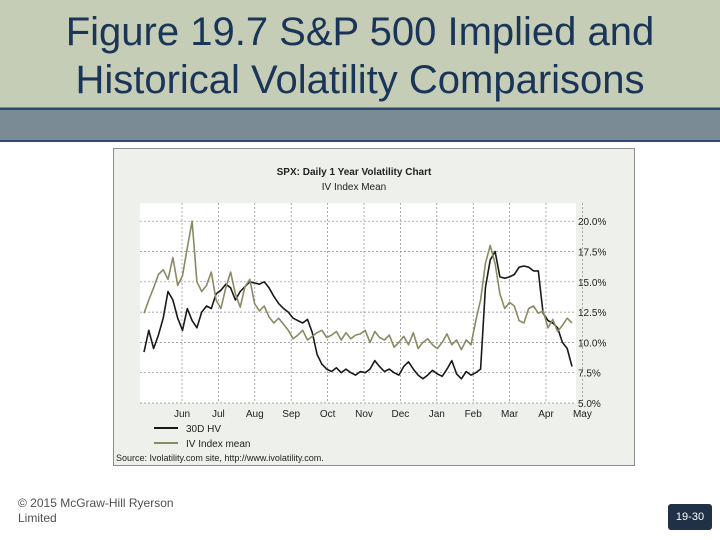 The image size is (720, 540). I want to click on x-tick-label: Feb, so click(474, 414).